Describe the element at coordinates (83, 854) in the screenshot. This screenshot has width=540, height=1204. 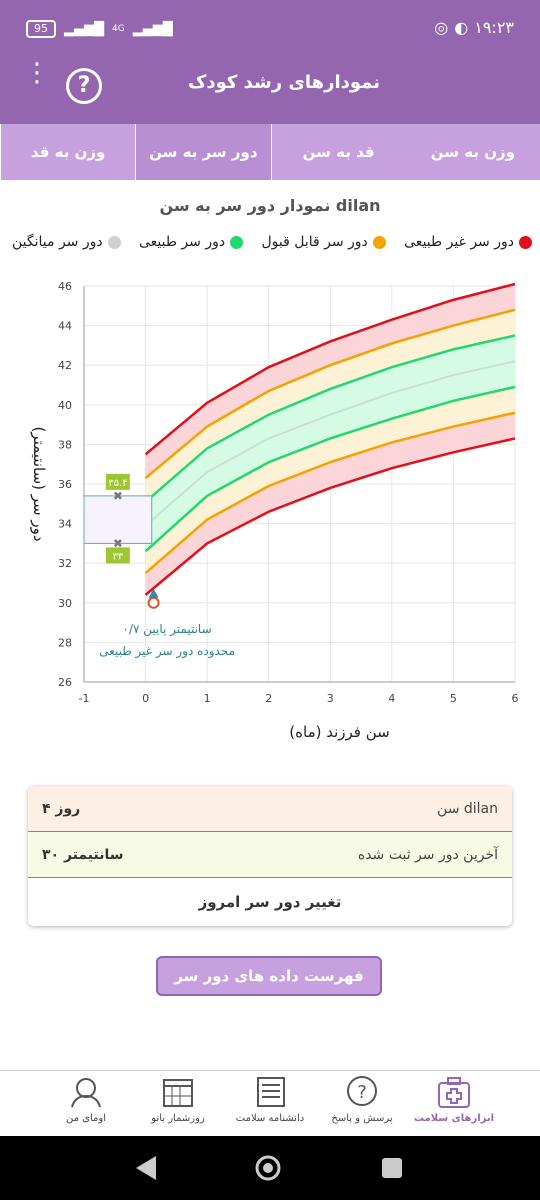
I see `last-measurement-value: ۳۰ سانتیمتر` at that location.